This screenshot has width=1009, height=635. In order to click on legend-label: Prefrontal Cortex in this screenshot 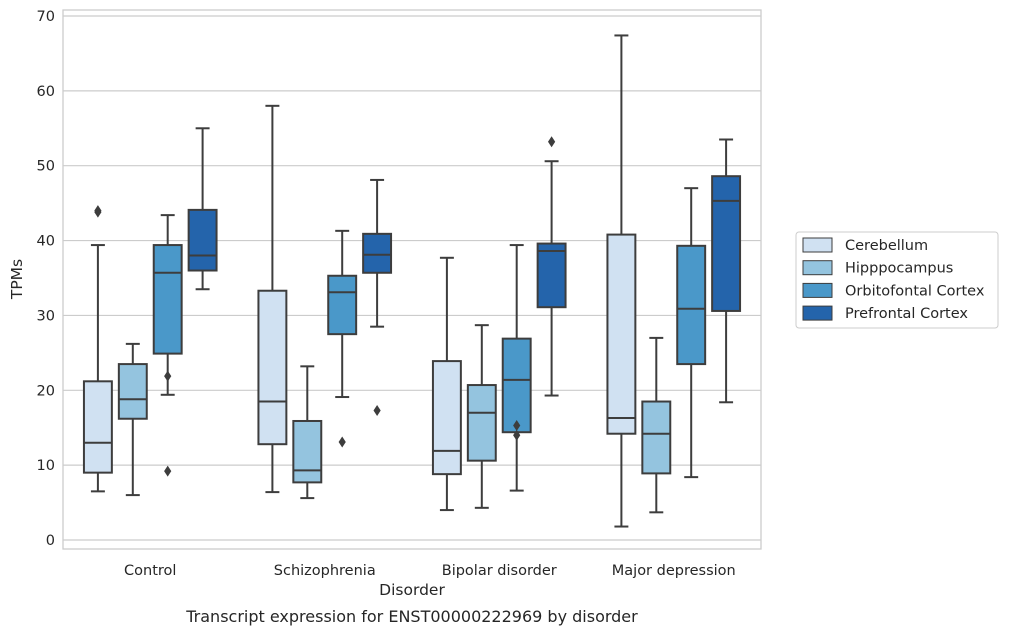, I will do `click(906, 314)`.